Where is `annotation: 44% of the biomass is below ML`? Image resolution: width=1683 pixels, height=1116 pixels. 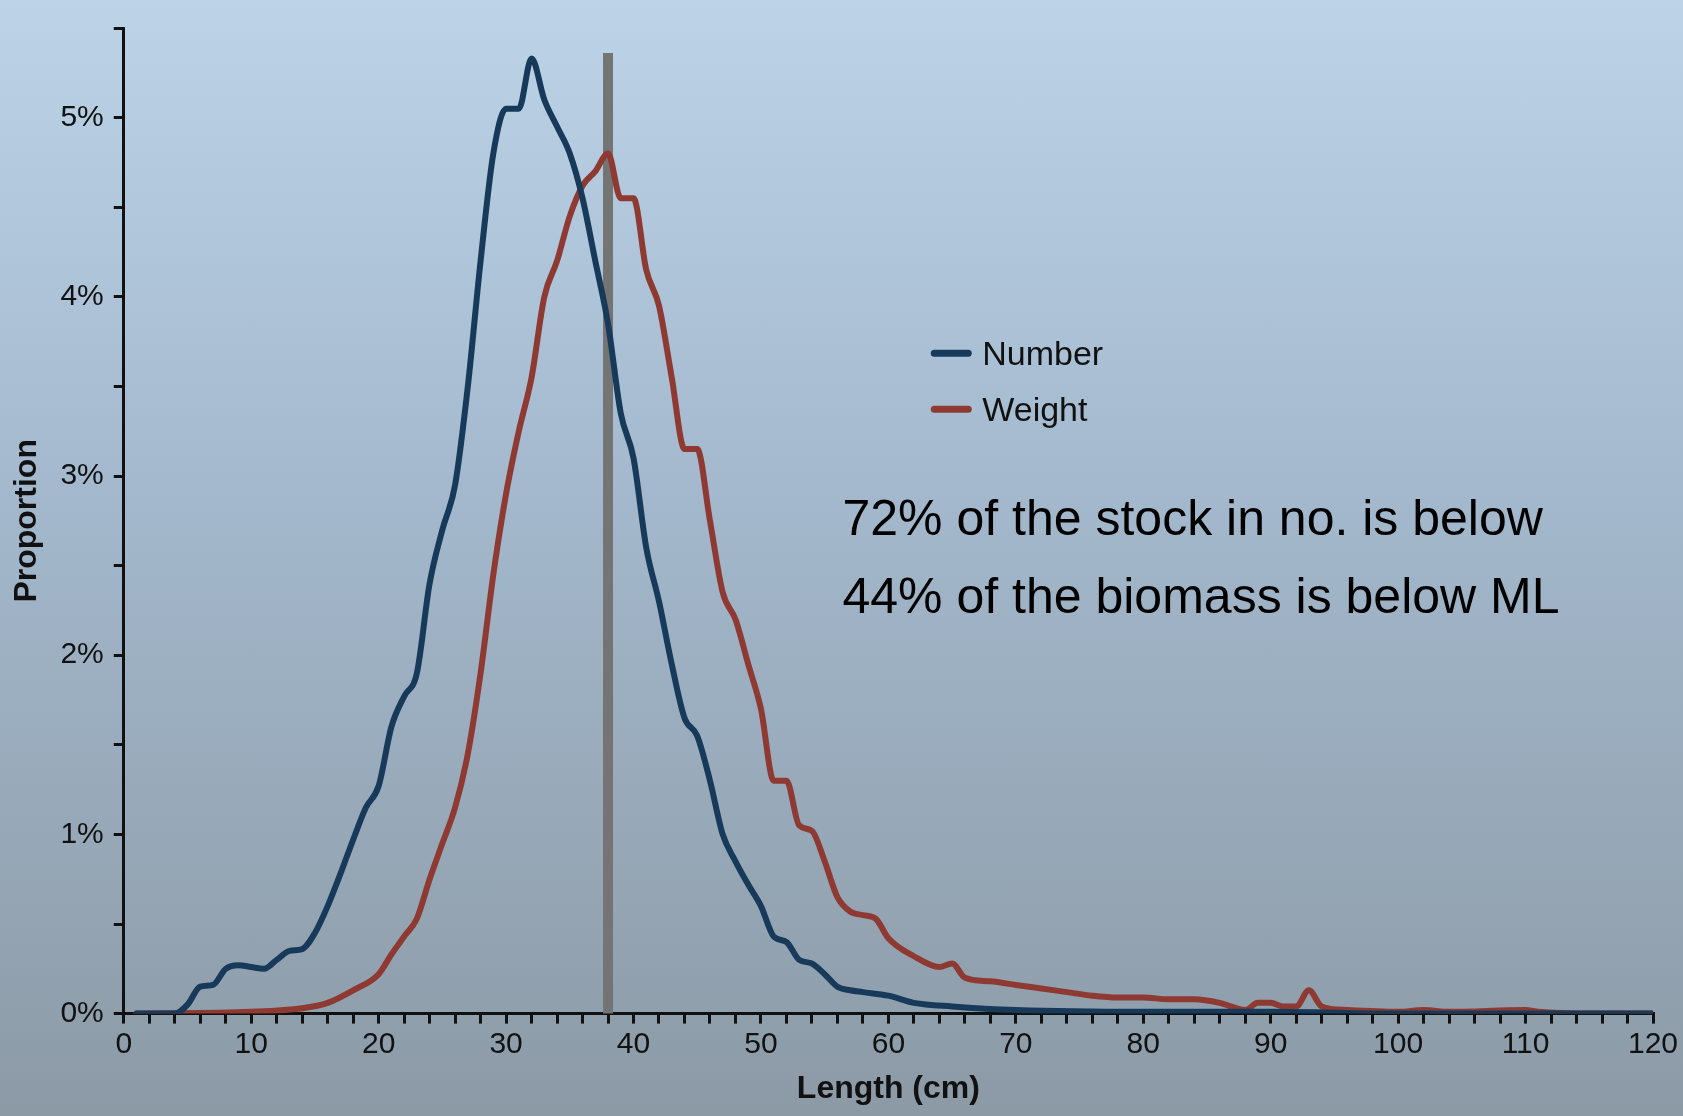 annotation: 44% of the biomass is below ML is located at coordinates (1201, 595).